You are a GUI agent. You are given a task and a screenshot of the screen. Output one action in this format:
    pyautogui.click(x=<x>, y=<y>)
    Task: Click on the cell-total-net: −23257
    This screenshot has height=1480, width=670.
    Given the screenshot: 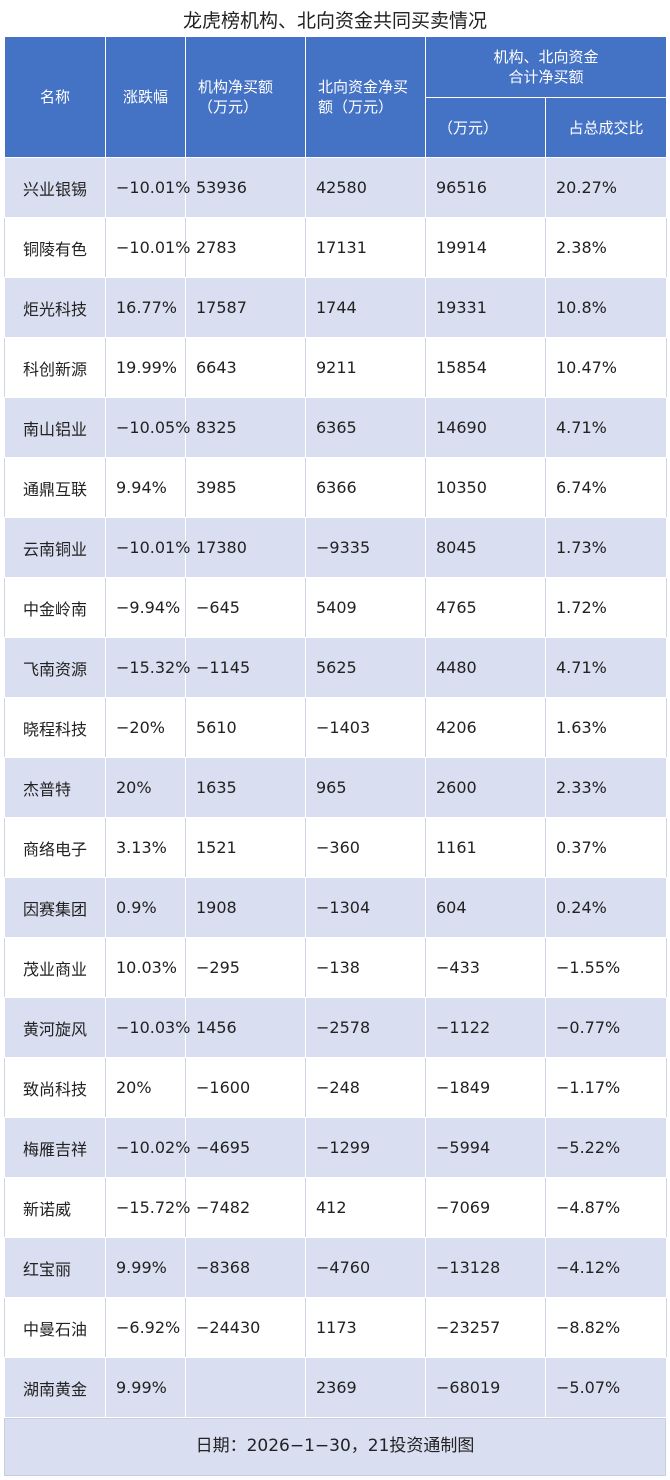 What is the action you would take?
    pyautogui.click(x=485, y=1327)
    